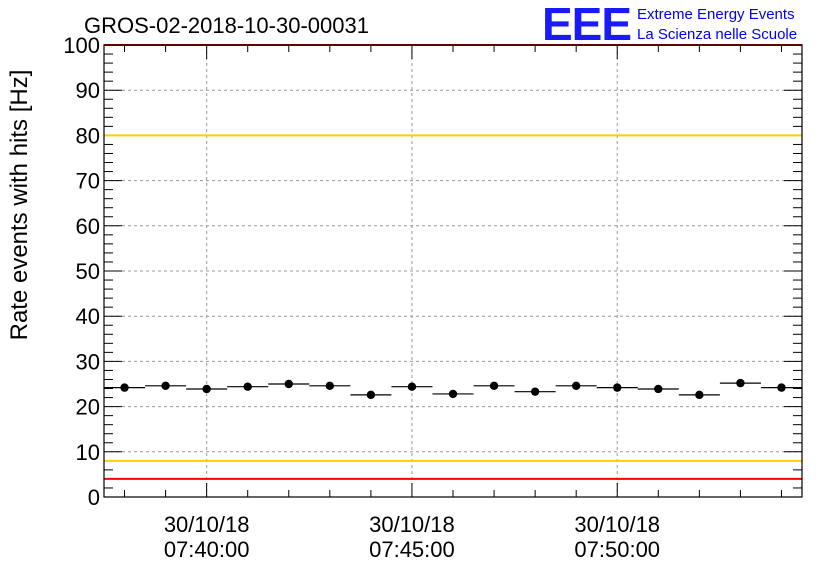 This screenshot has width=836, height=572. I want to click on y-tick-label: 50, so click(88, 271).